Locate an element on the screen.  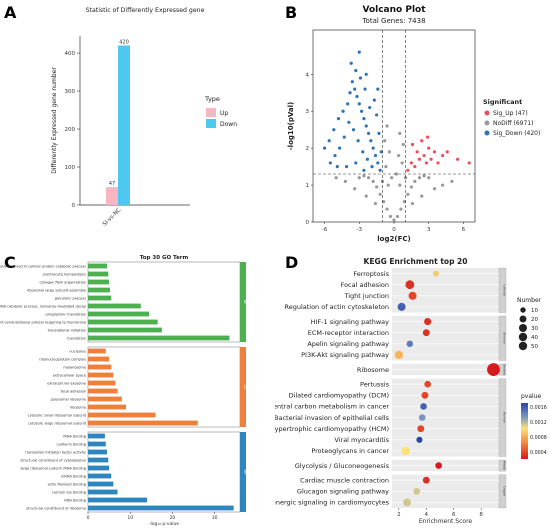
go-term-label: RNA binding is located at coordinates (75, 500).